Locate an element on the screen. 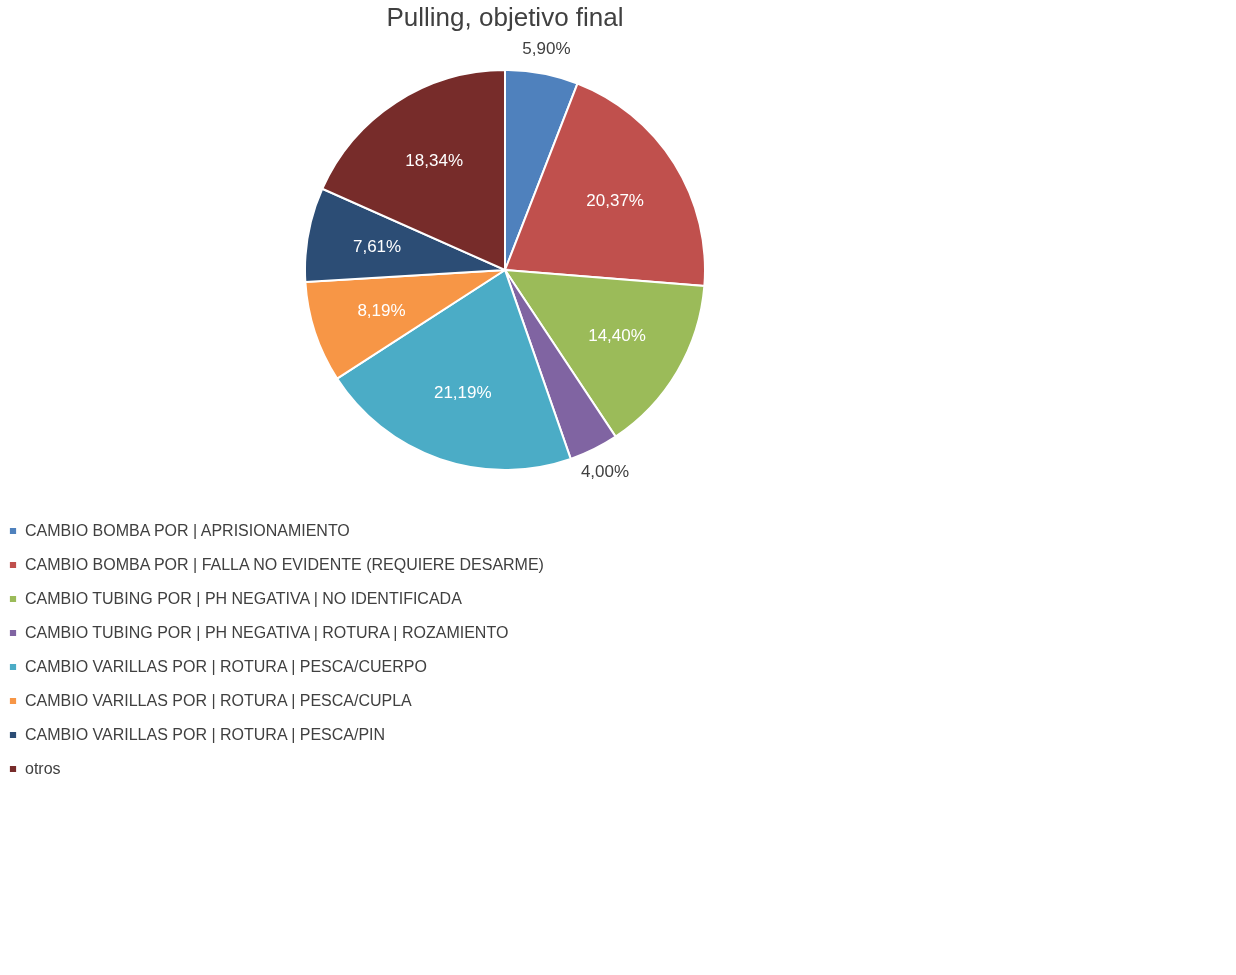 This screenshot has width=1236, height=975. legend-label: CAMBIO BOMBA POR | FALLA NO EVIDENTE (REQUIERE DESARME) is located at coordinates (284, 564).